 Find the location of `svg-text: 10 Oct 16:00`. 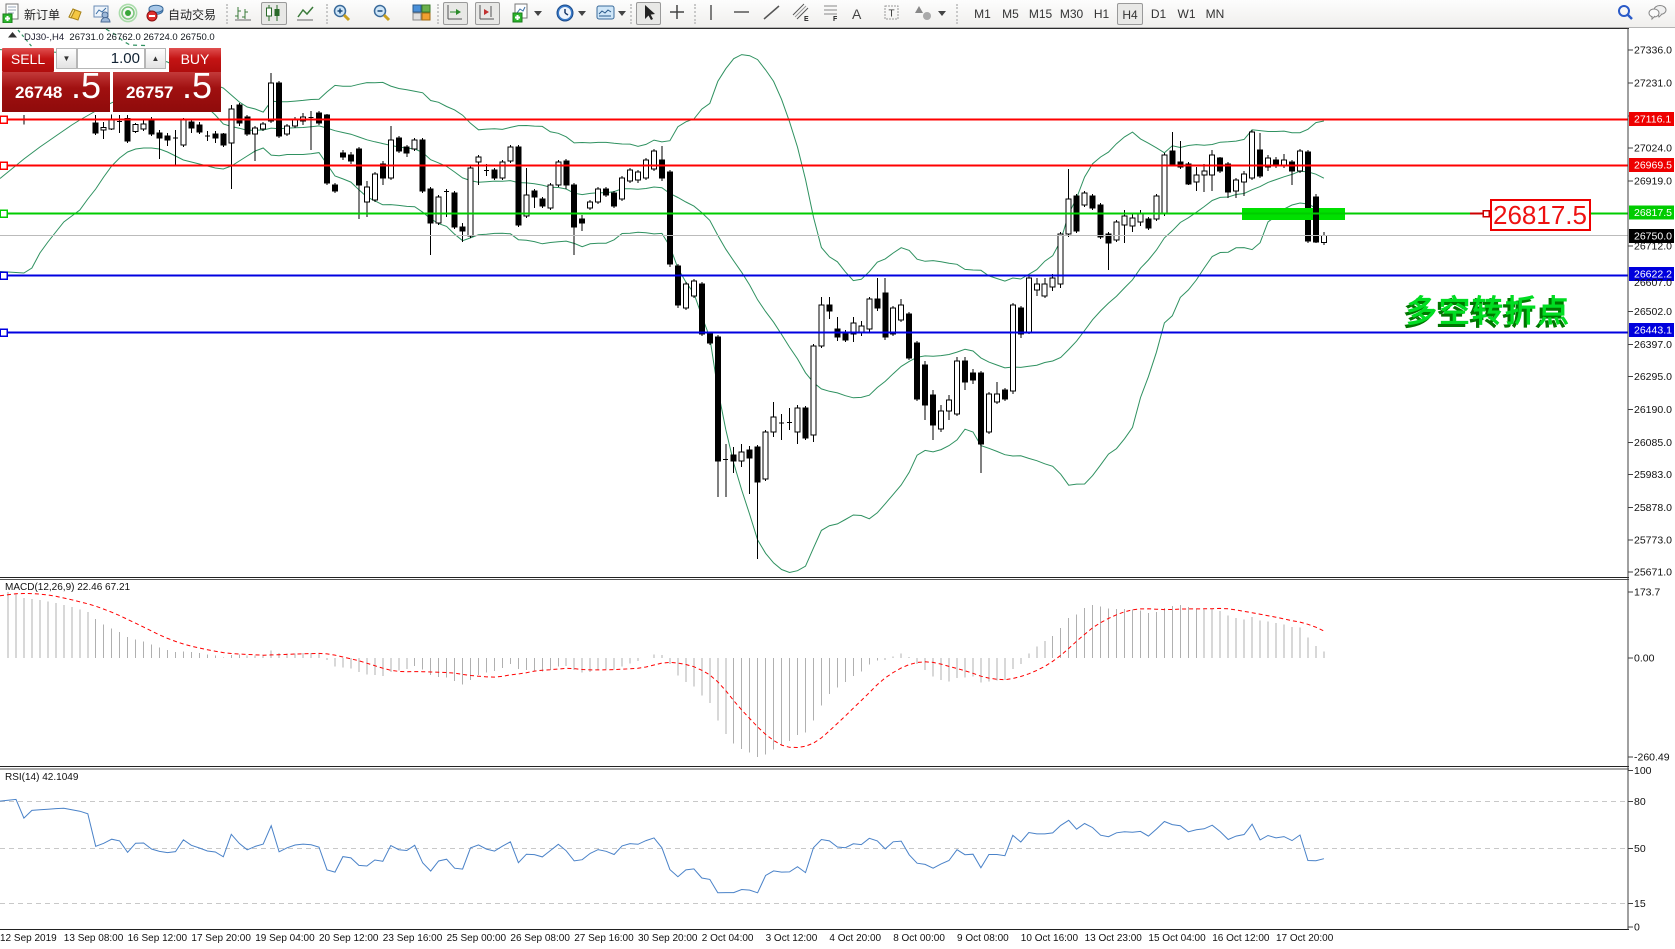

svg-text: 10 Oct 16:00 is located at coordinates (1050, 938).